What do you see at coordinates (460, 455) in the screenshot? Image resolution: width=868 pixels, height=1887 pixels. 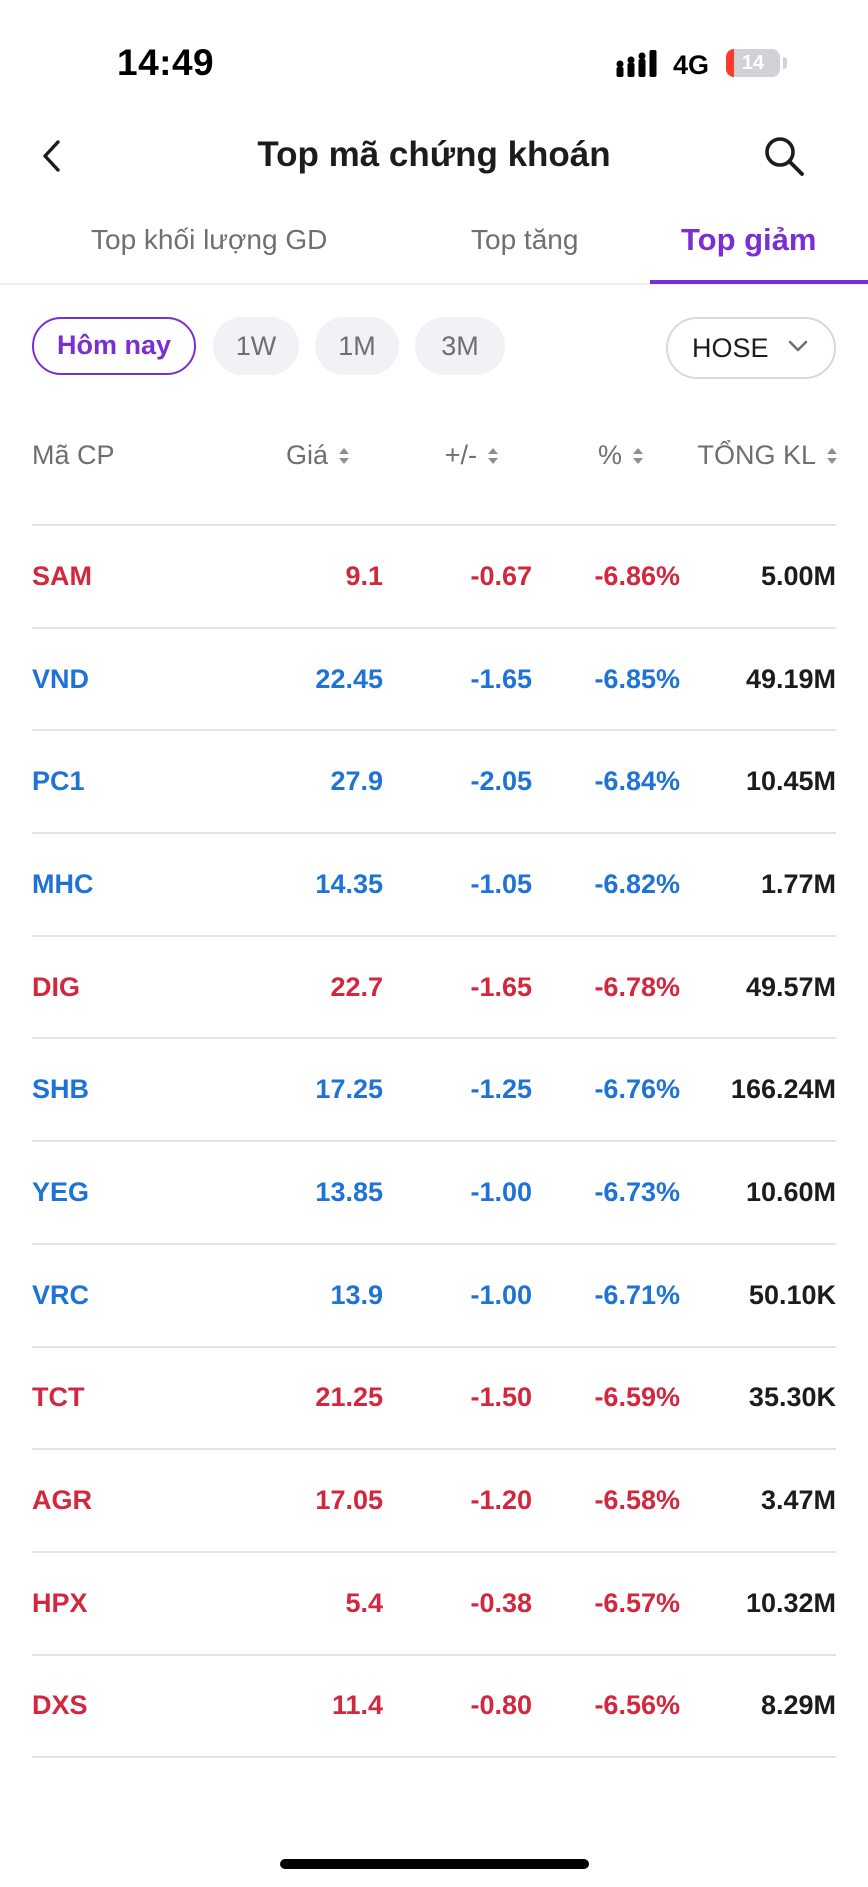 I see `column-label-change: +/-` at bounding box center [460, 455].